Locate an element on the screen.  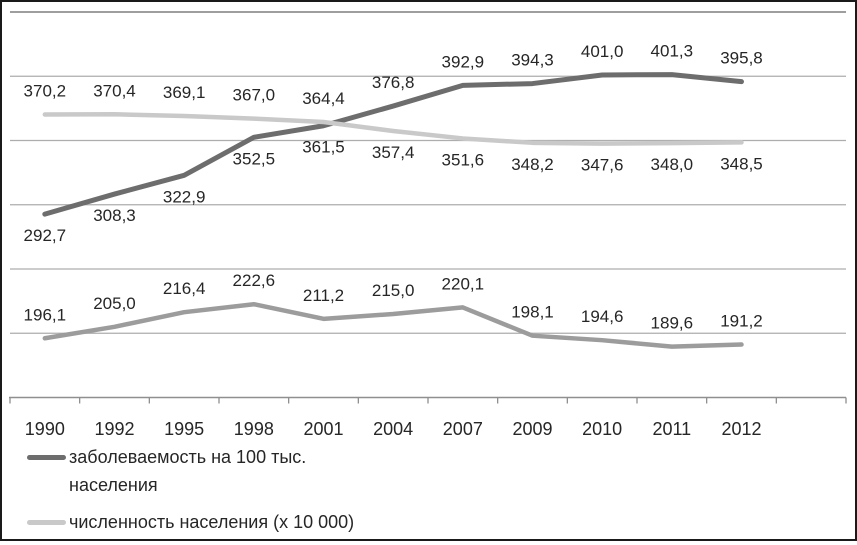
data-label: 348,5 is located at coordinates (741, 163).